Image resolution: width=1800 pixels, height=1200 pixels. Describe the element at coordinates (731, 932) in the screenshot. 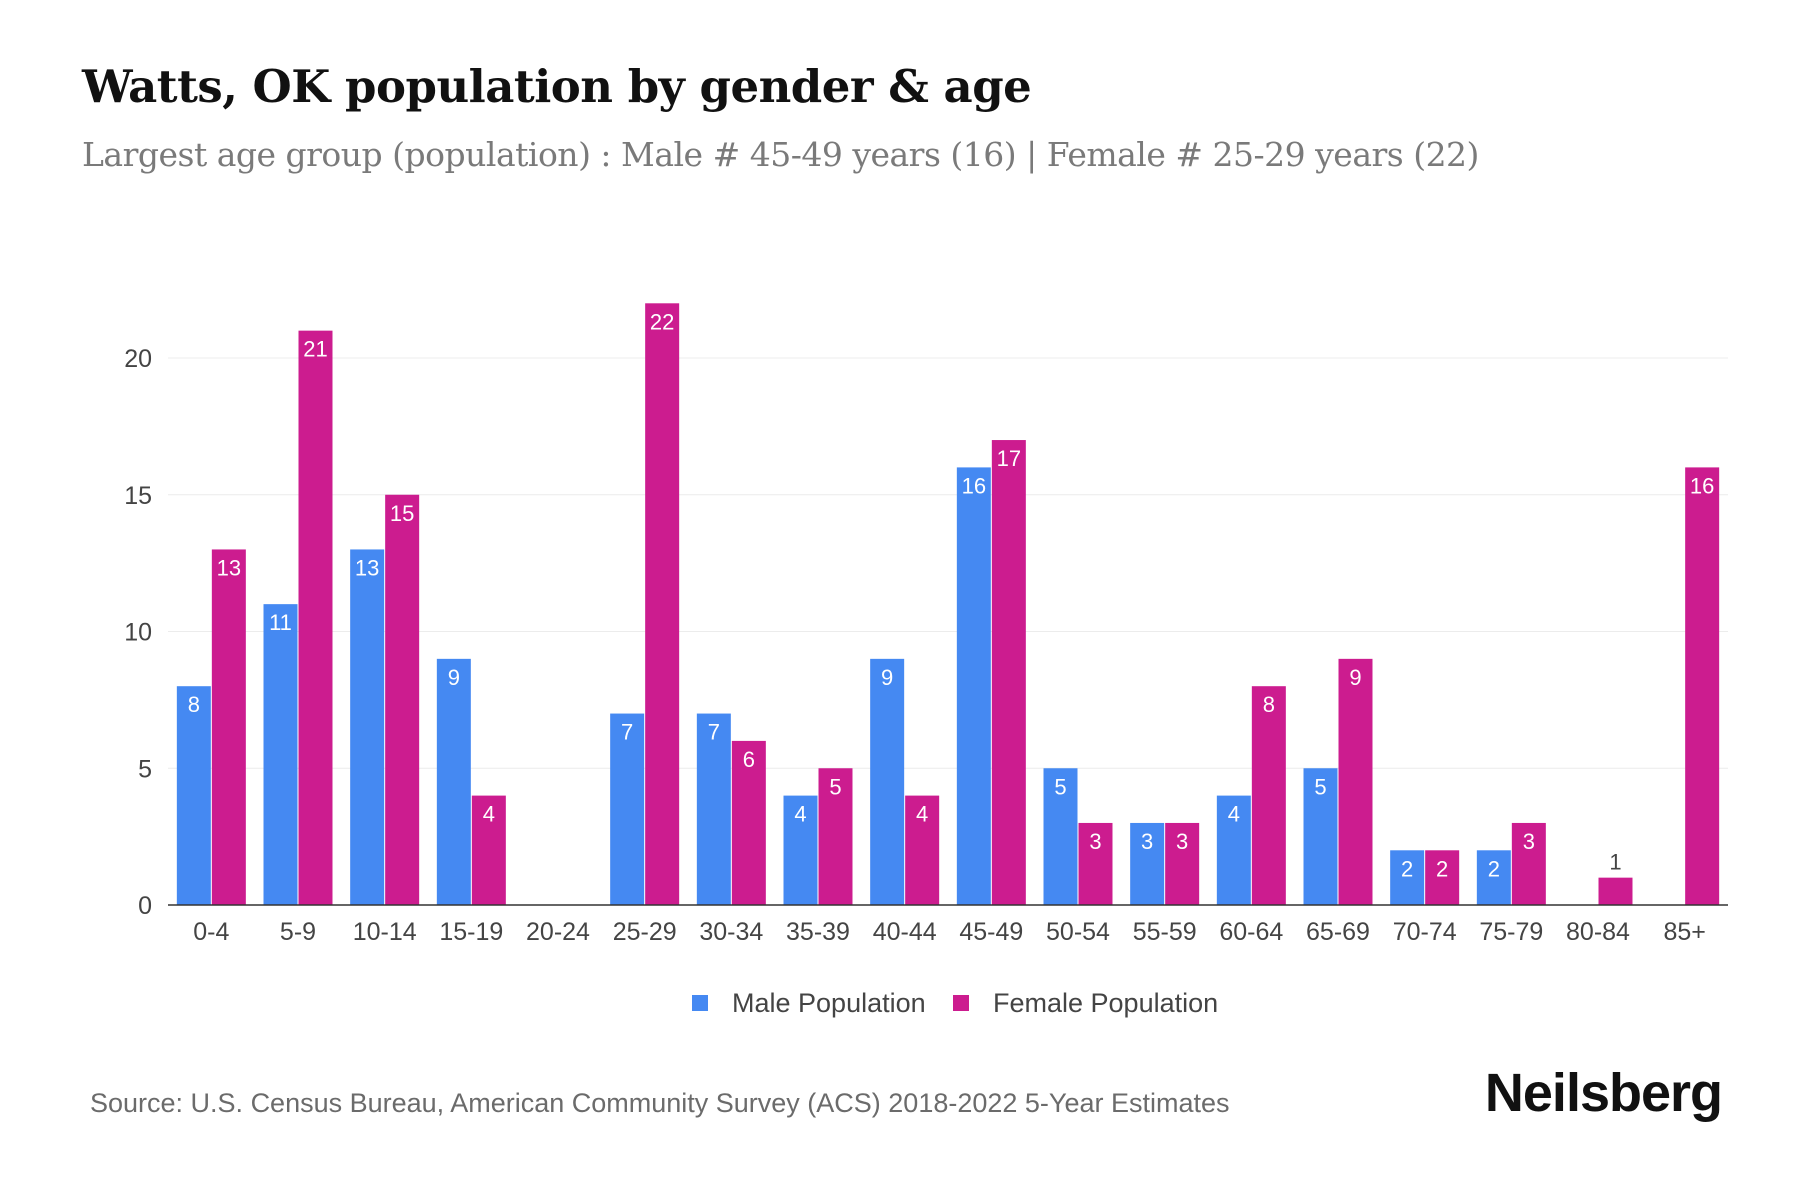

I see `x-tick-label: 30-34` at that location.